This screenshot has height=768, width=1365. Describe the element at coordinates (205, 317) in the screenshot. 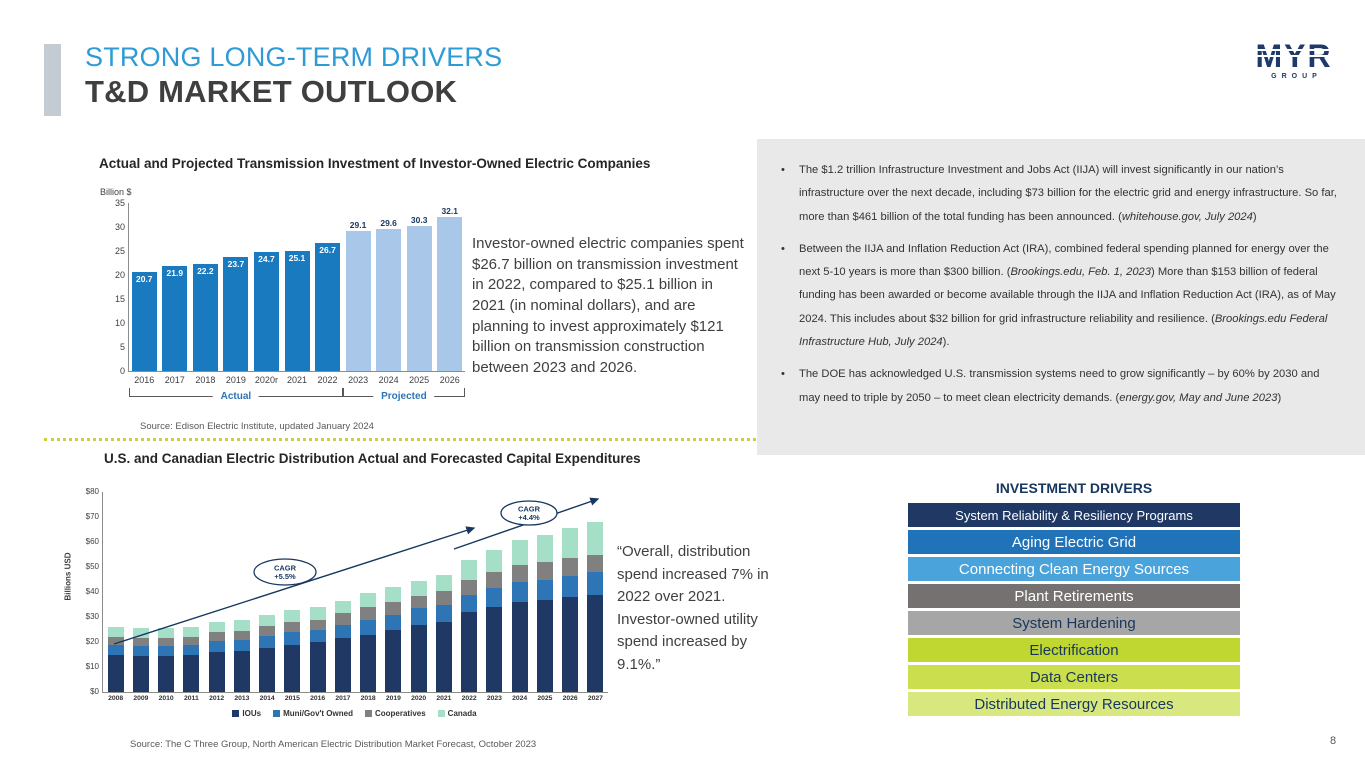

I see `transmission-bar-2018: 22.2` at that location.